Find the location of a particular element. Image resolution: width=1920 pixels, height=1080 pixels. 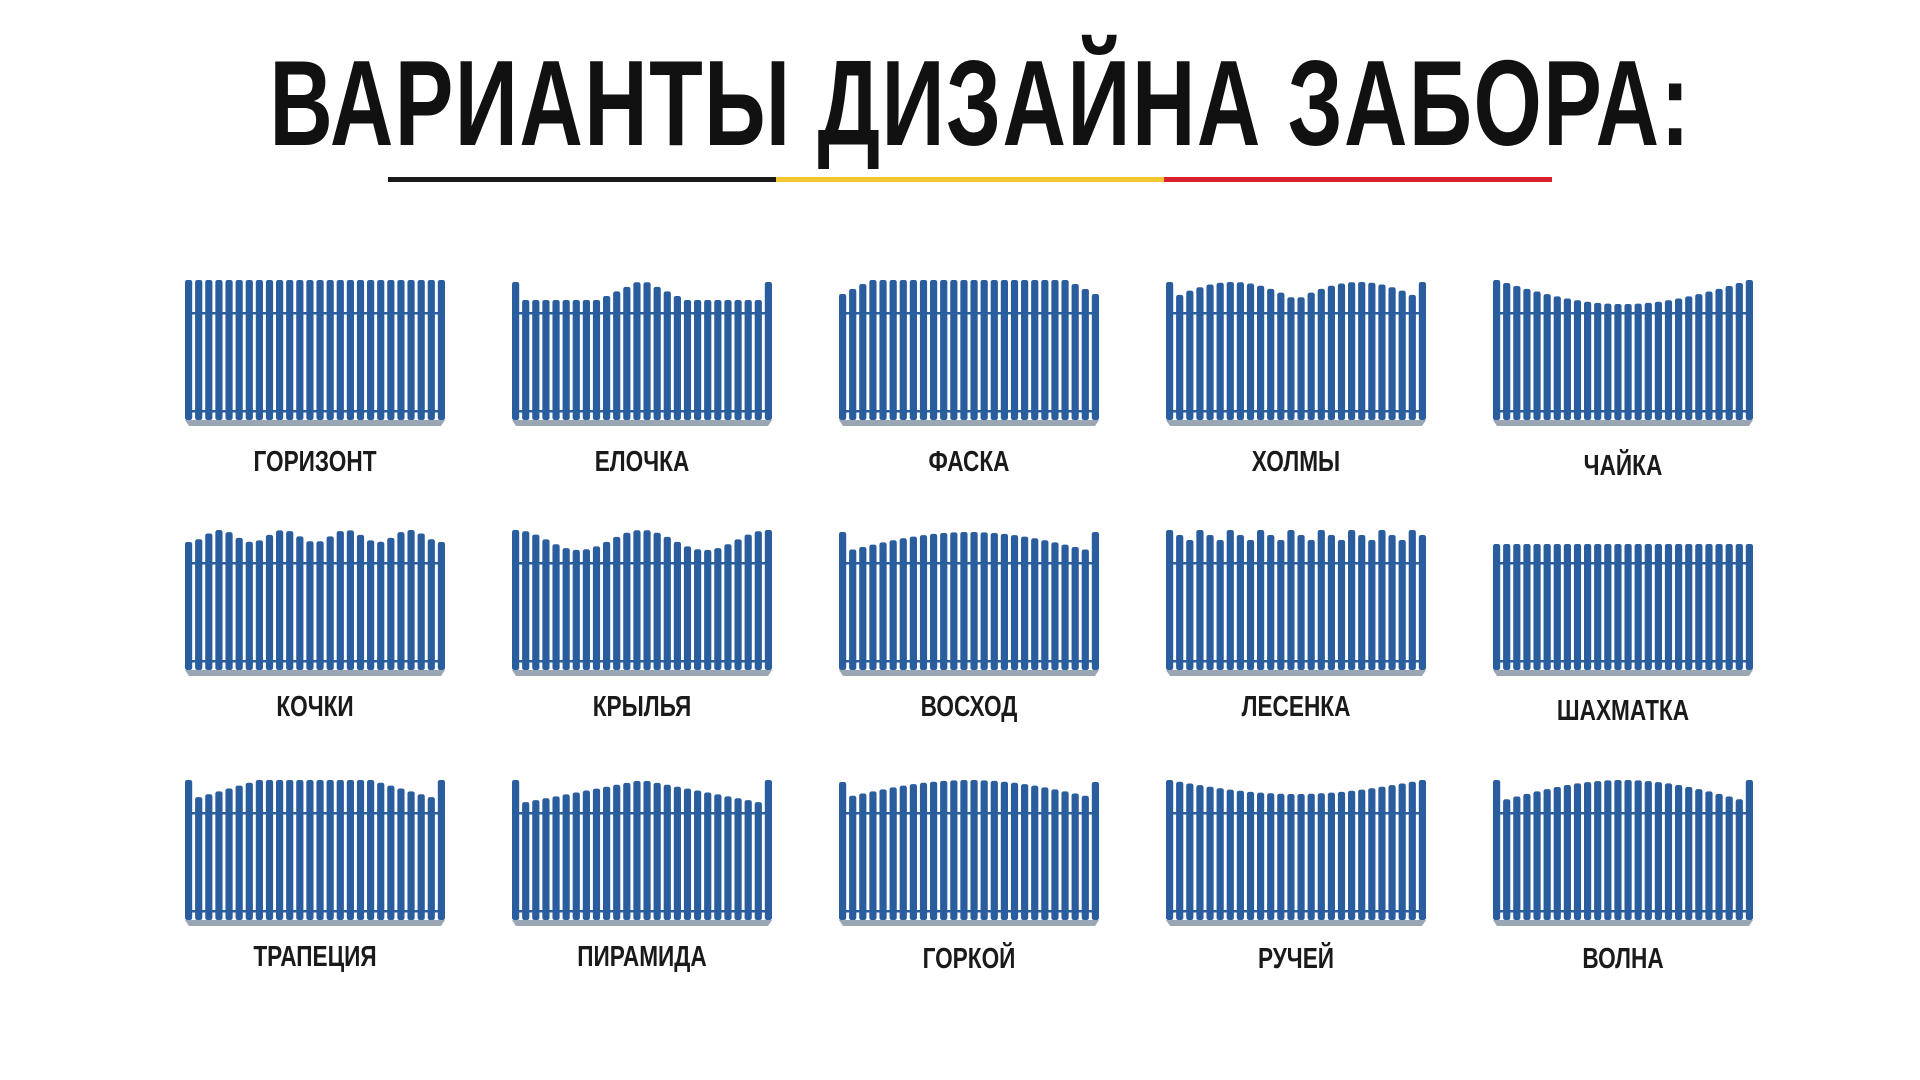

fence-label: КРЫЛЬЯ is located at coordinates (642, 707).